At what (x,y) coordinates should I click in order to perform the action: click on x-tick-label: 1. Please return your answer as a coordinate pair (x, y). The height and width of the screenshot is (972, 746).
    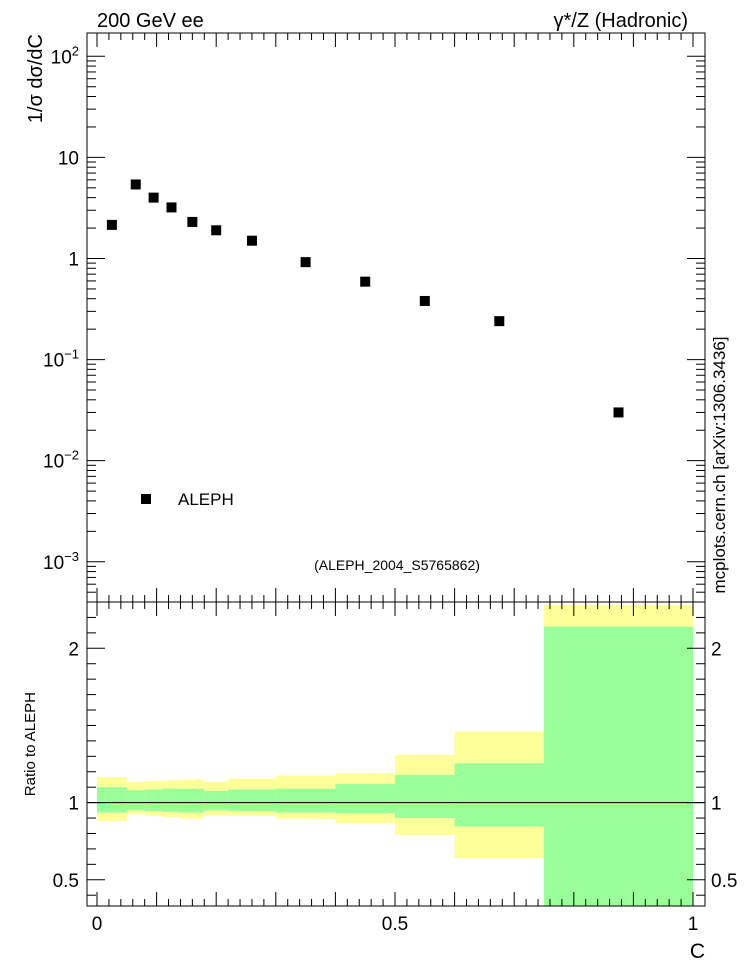
    Looking at the image, I should click on (693, 924).